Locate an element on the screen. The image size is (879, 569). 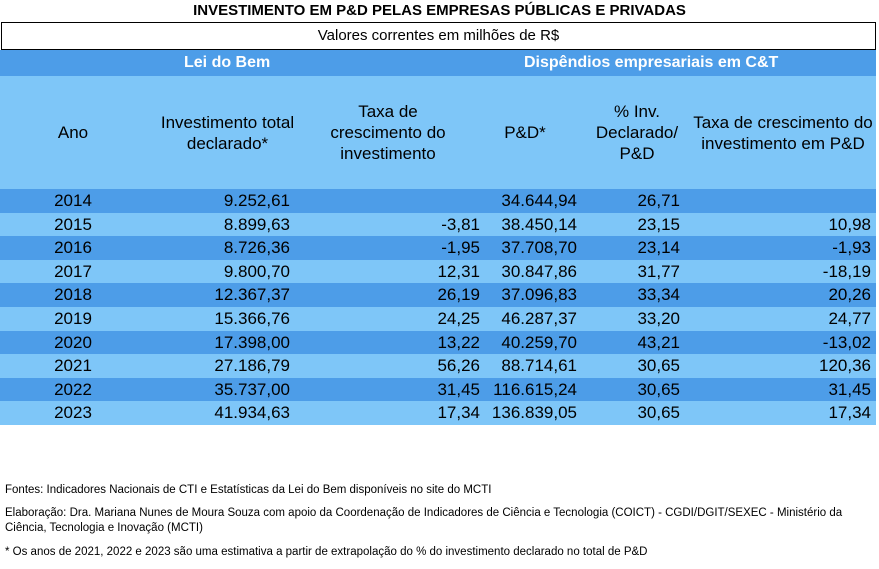
cell-taxa-pd: 24,77 is located at coordinates (805, 319).